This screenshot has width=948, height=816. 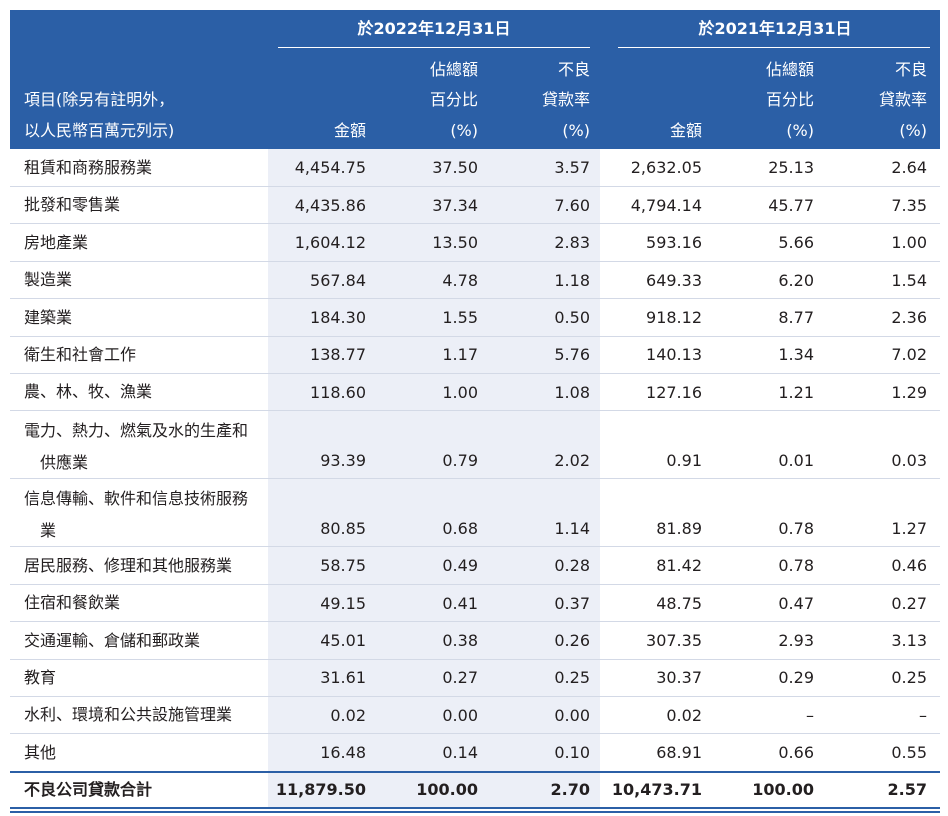 I want to click on cell-value: 58.75, so click(x=343, y=566).